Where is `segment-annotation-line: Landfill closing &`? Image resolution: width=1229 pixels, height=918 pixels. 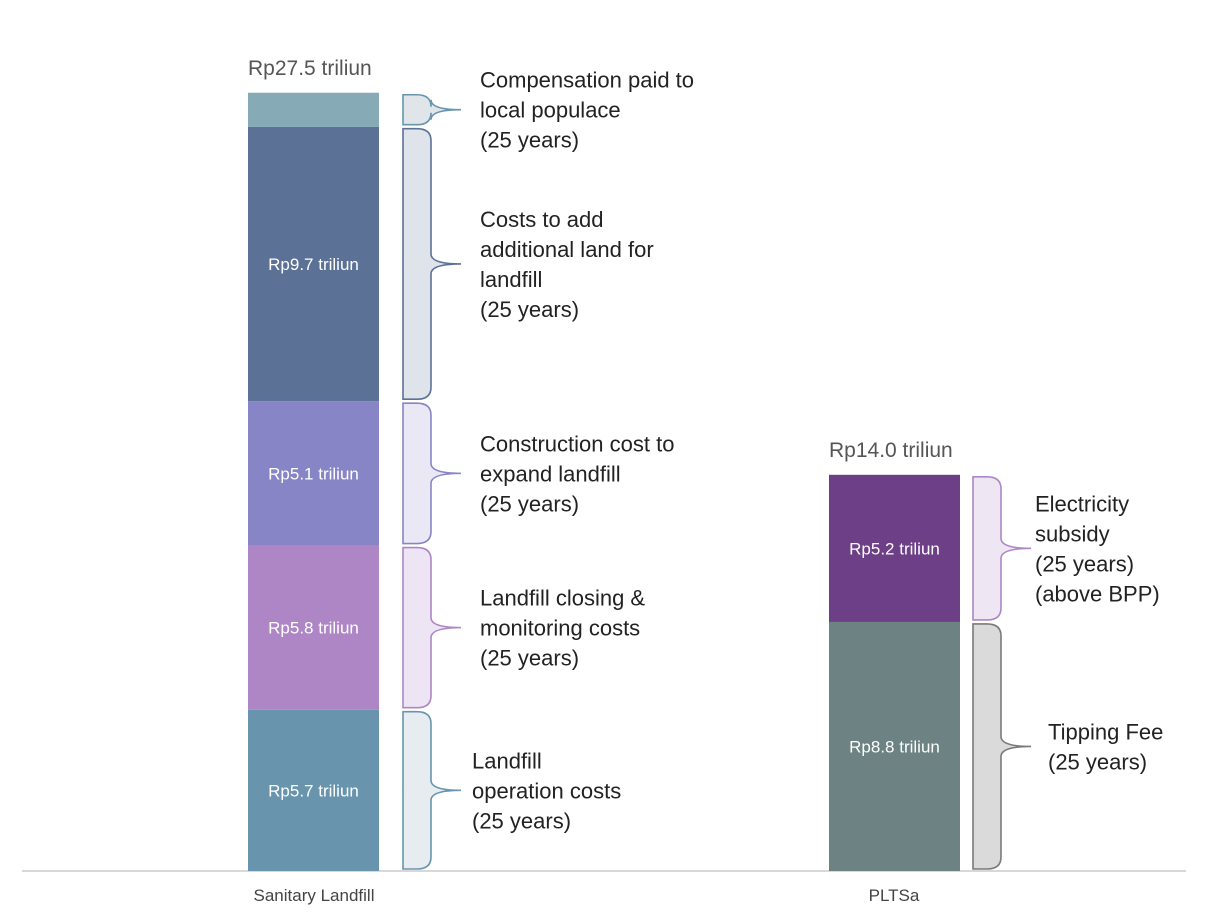
segment-annotation-line: Landfill closing & is located at coordinates (562, 598).